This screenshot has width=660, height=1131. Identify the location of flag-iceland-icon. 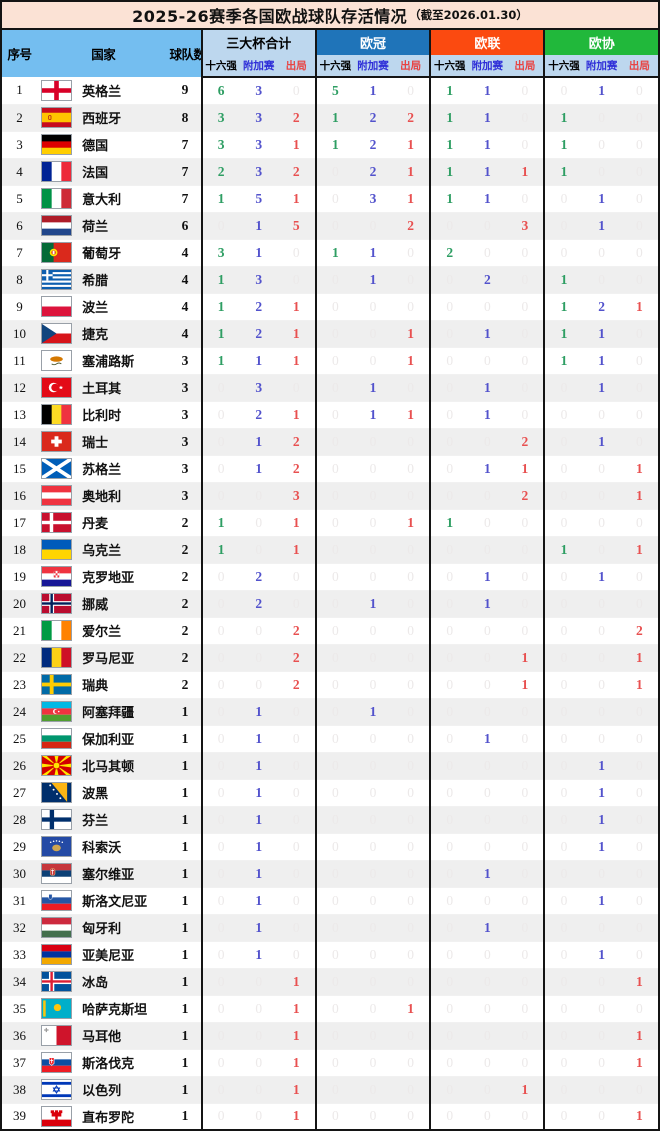
(57, 981).